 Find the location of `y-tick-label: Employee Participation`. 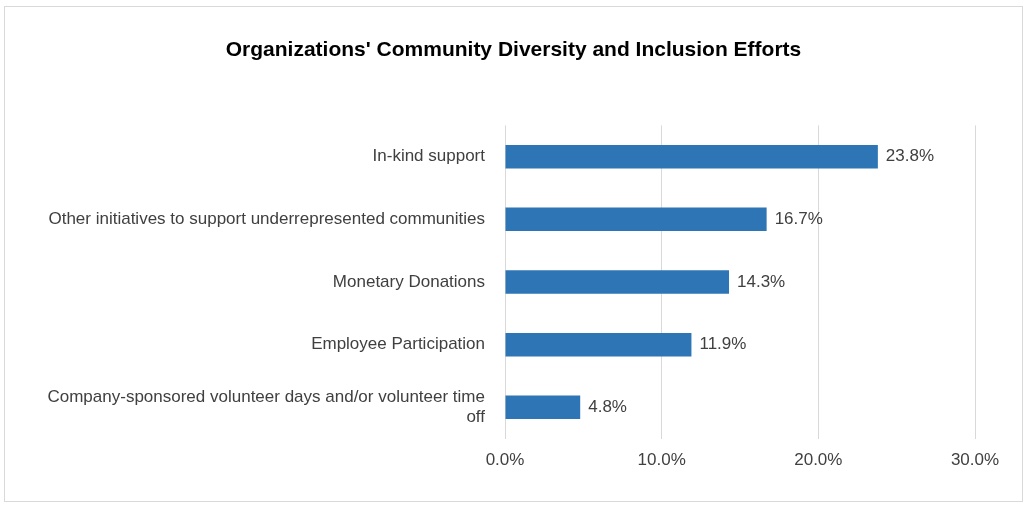

y-tick-label: Employee Participation is located at coordinates (398, 344).